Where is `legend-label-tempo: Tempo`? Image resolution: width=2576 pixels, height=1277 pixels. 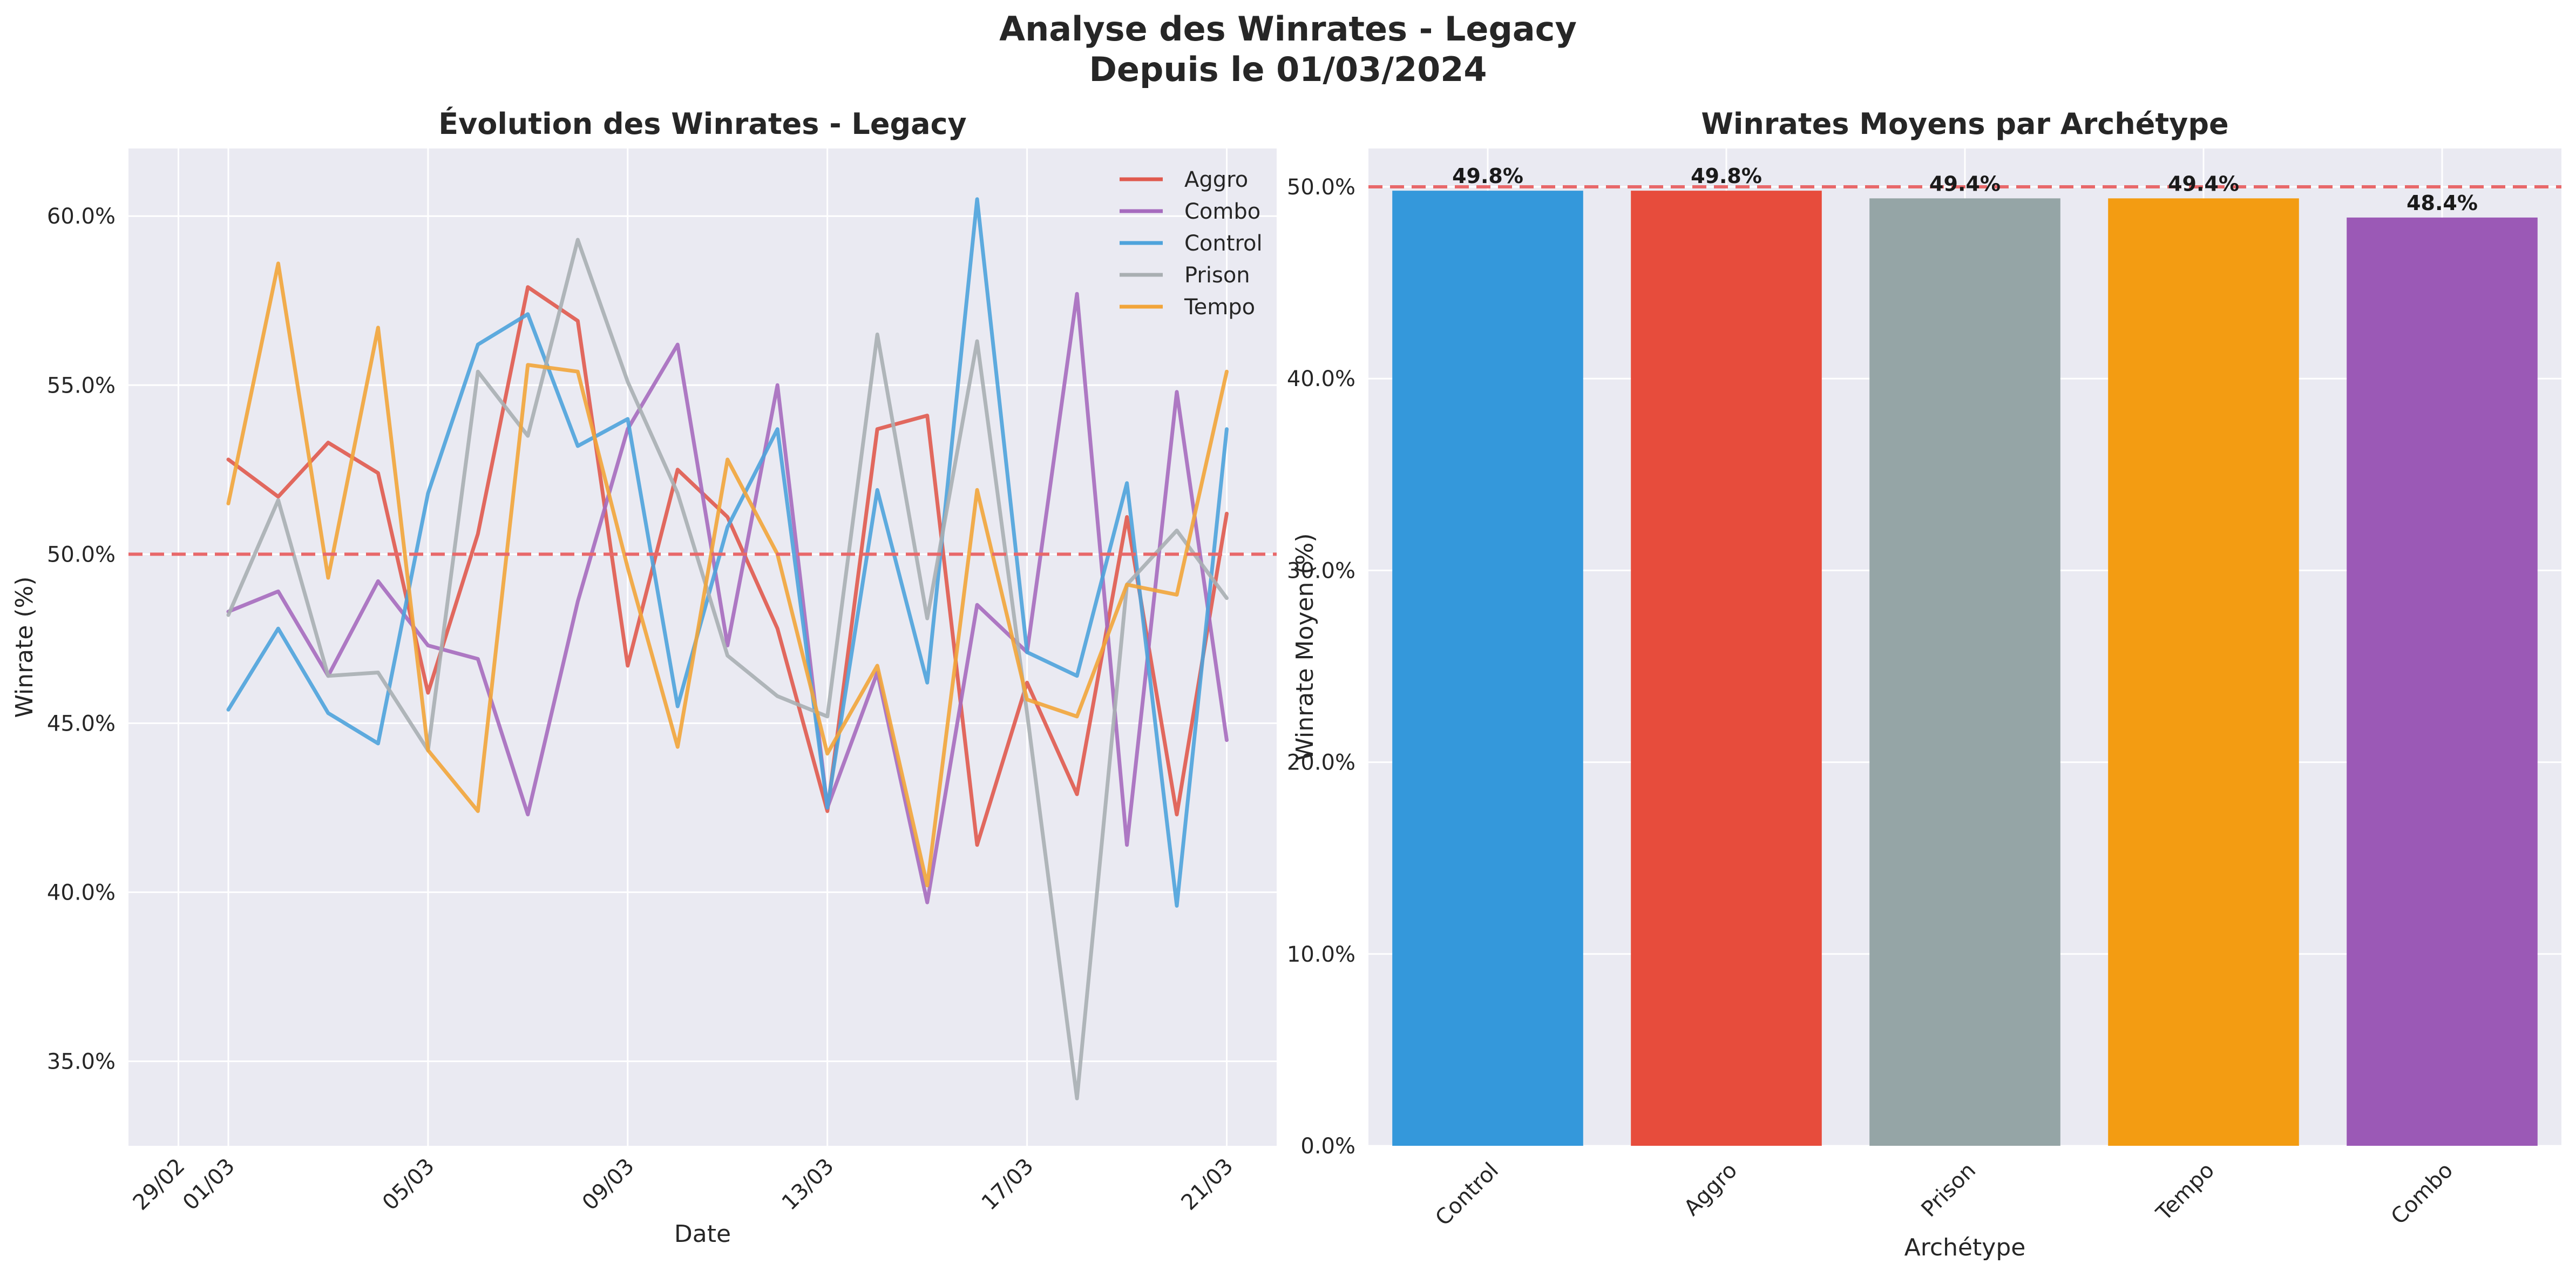 legend-label-tempo: Tempo is located at coordinates (1220, 307).